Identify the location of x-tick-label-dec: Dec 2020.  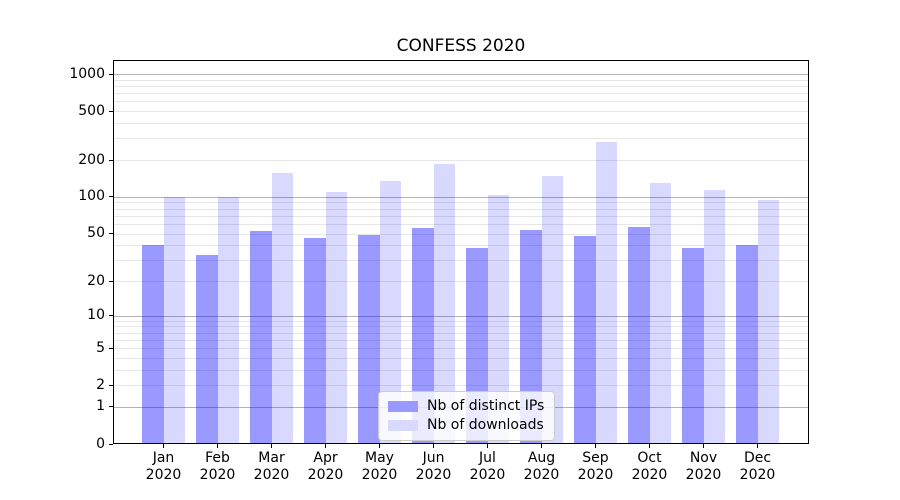
(758, 467).